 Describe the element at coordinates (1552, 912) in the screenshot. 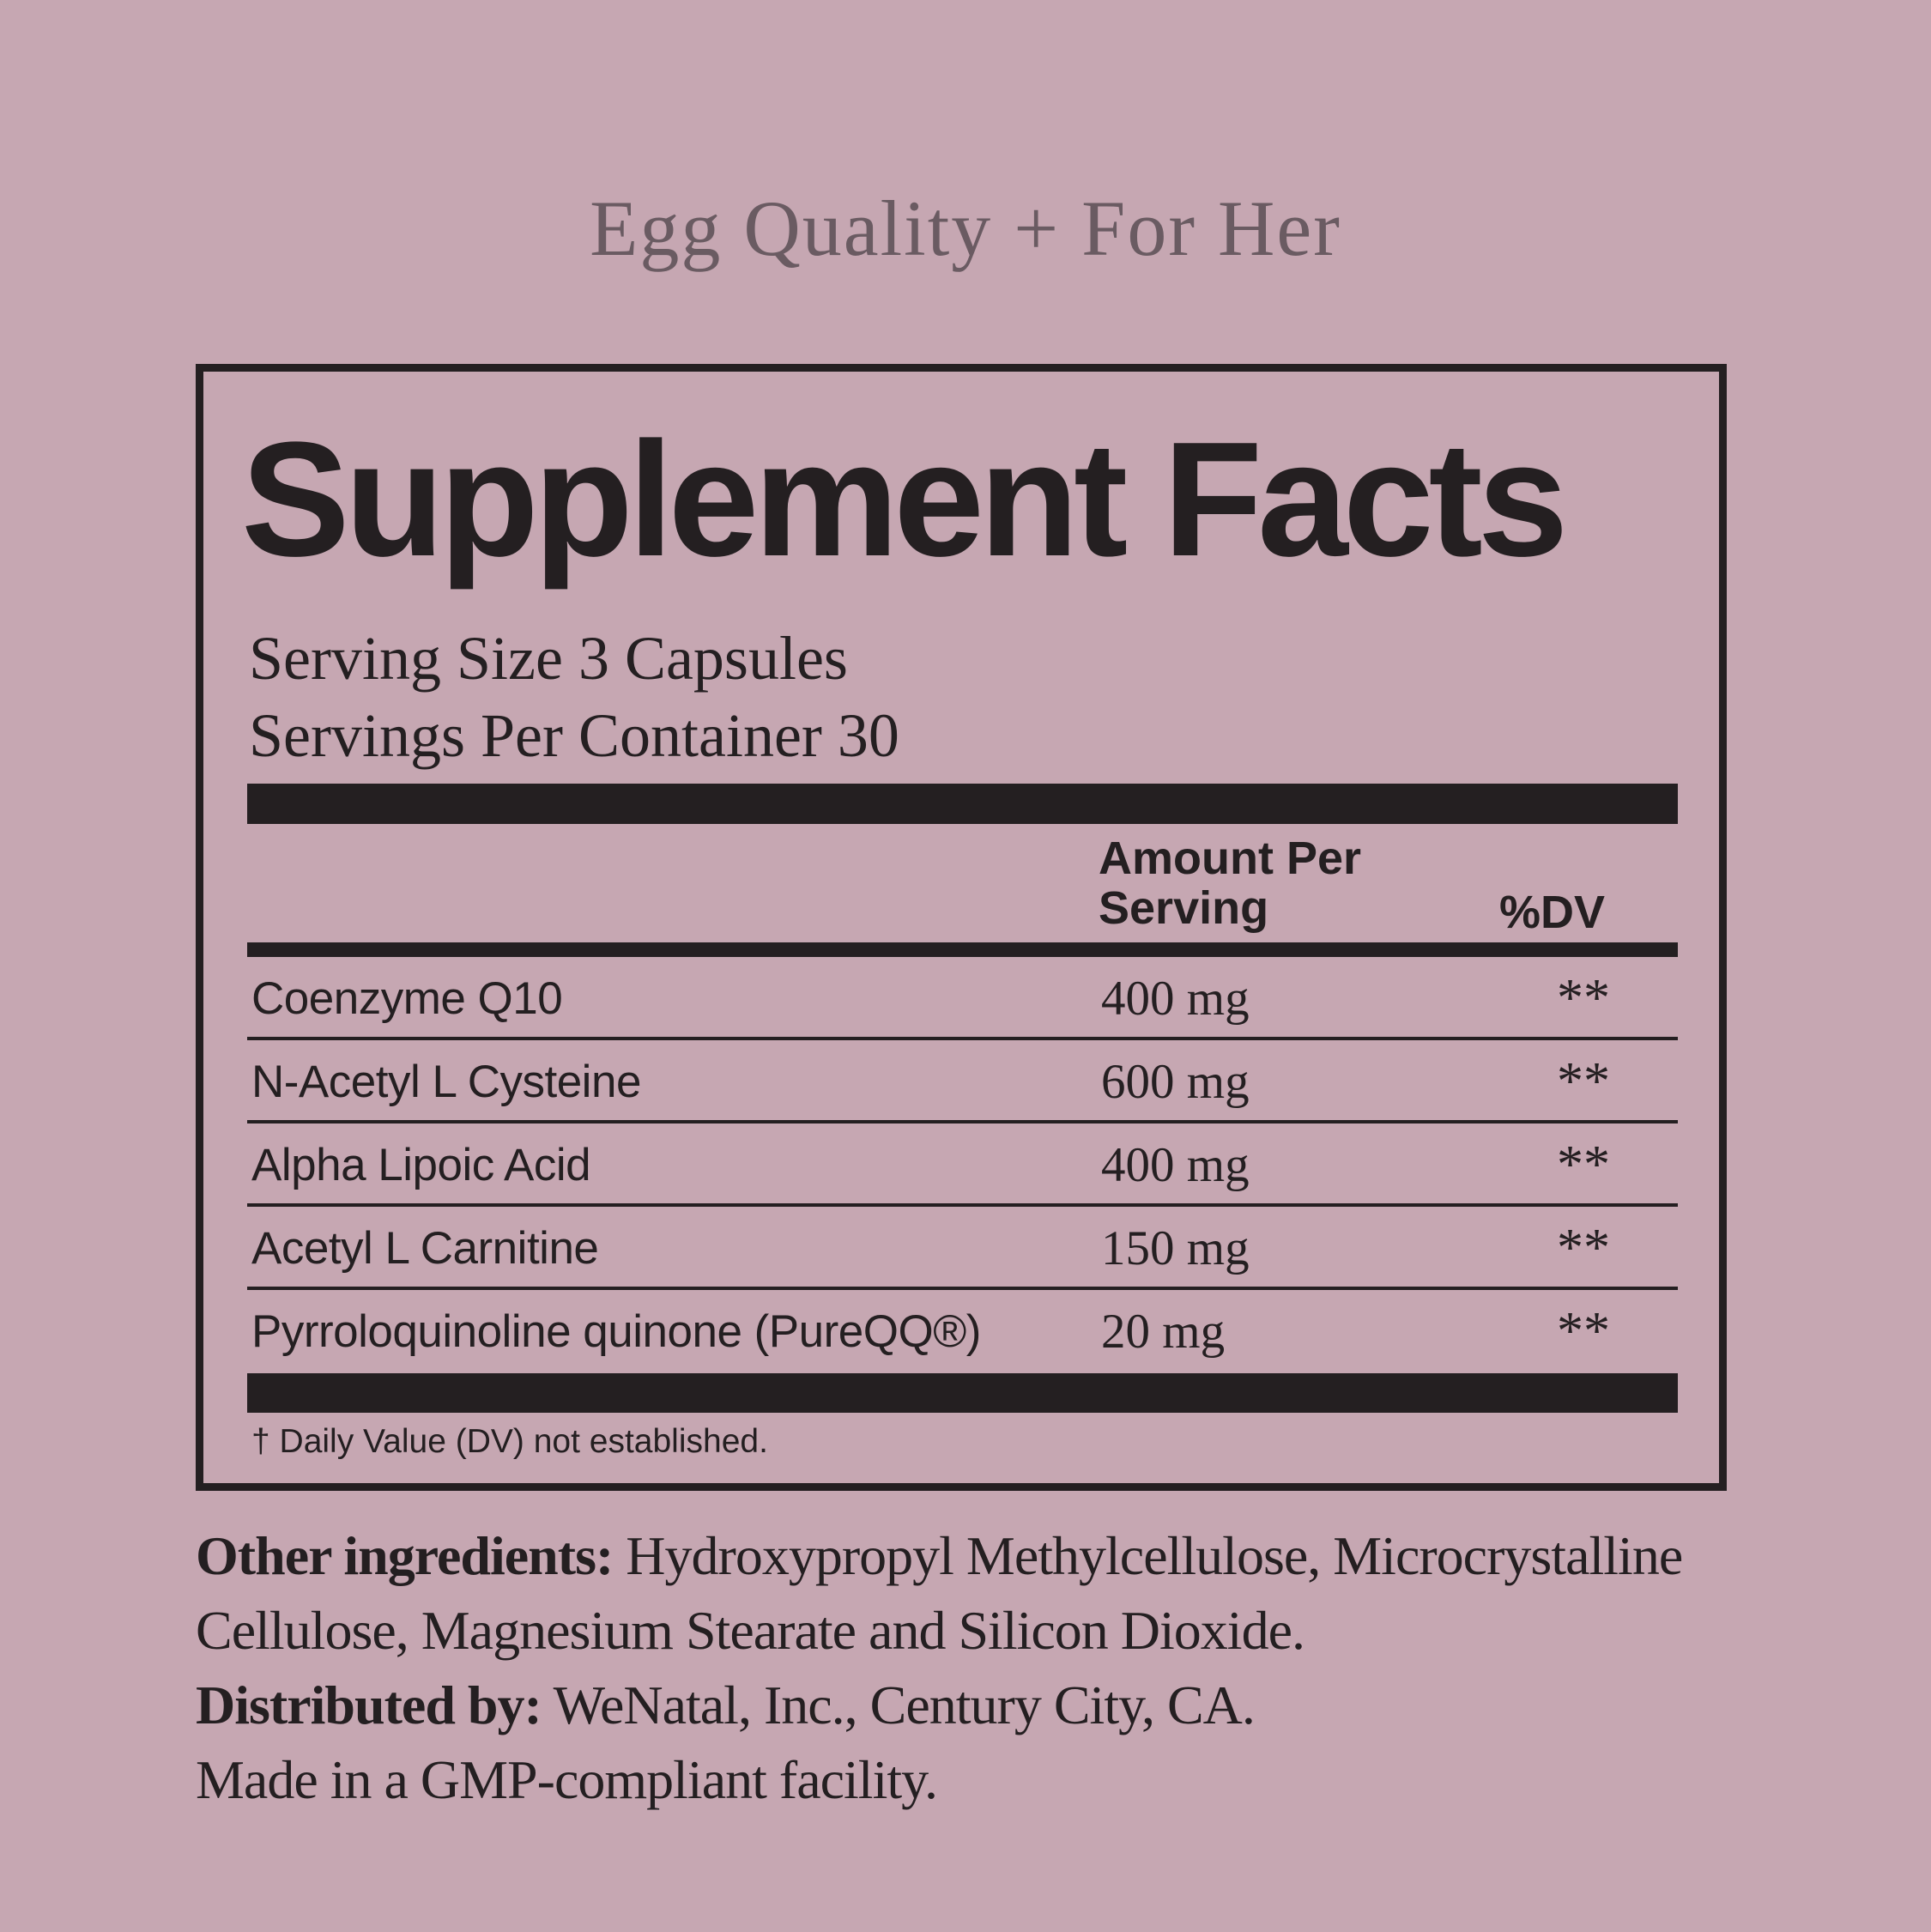

I see `column-header-percent-dv: %DV` at that location.